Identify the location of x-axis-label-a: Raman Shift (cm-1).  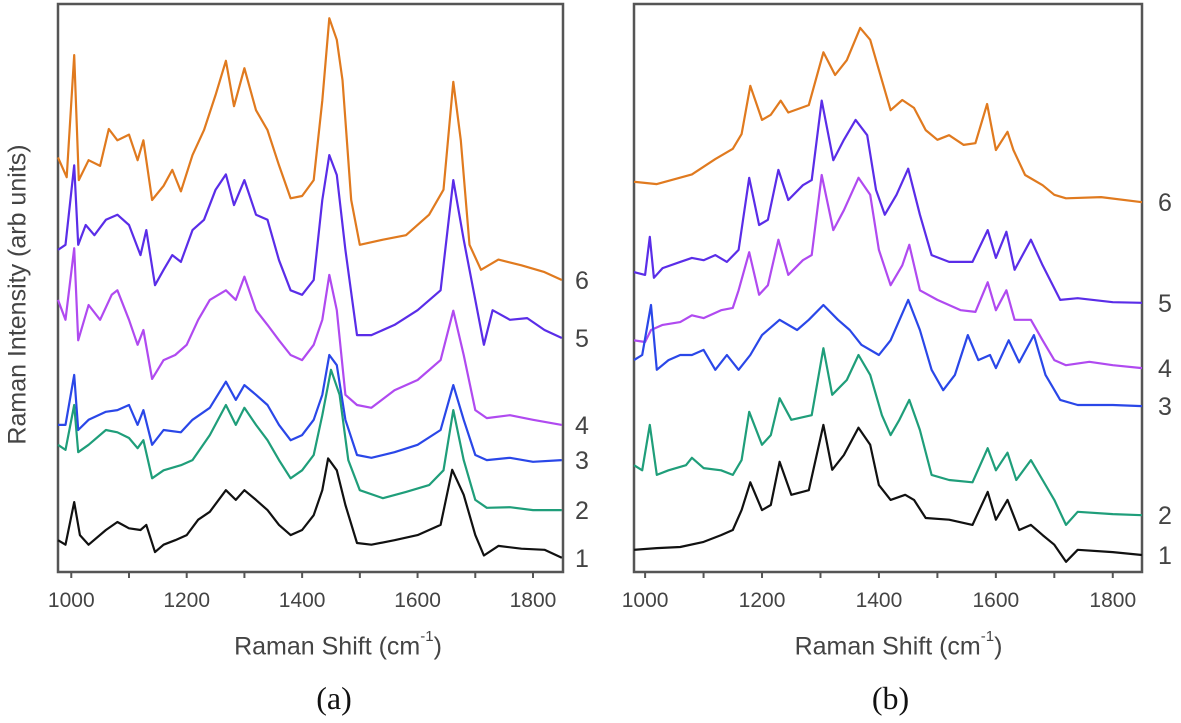
(338, 644).